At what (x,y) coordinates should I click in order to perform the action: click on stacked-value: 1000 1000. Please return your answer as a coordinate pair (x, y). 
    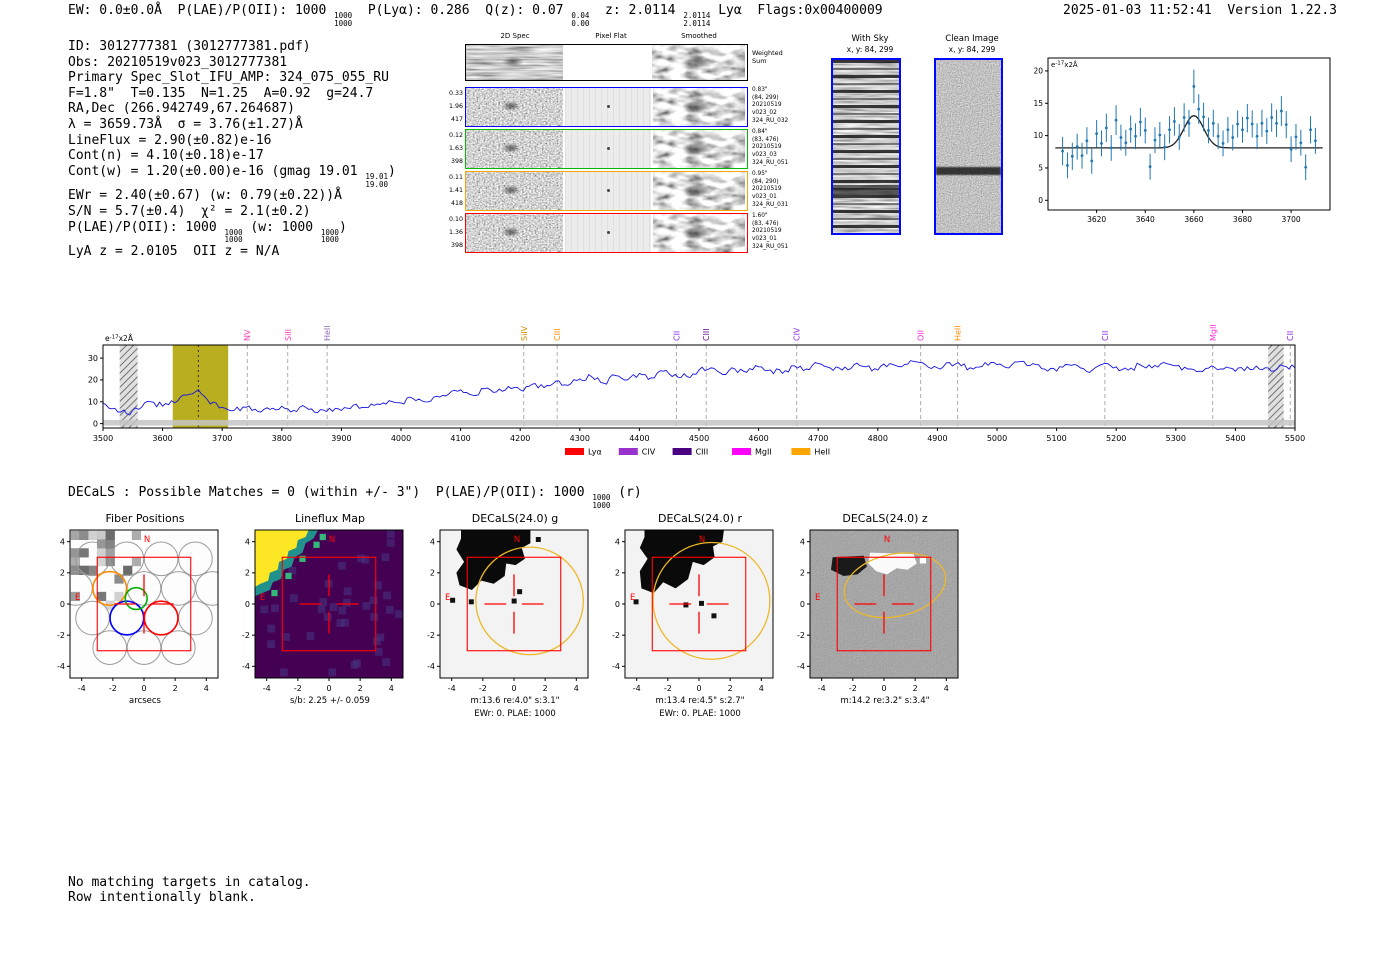
    Looking at the image, I should click on (601, 502).